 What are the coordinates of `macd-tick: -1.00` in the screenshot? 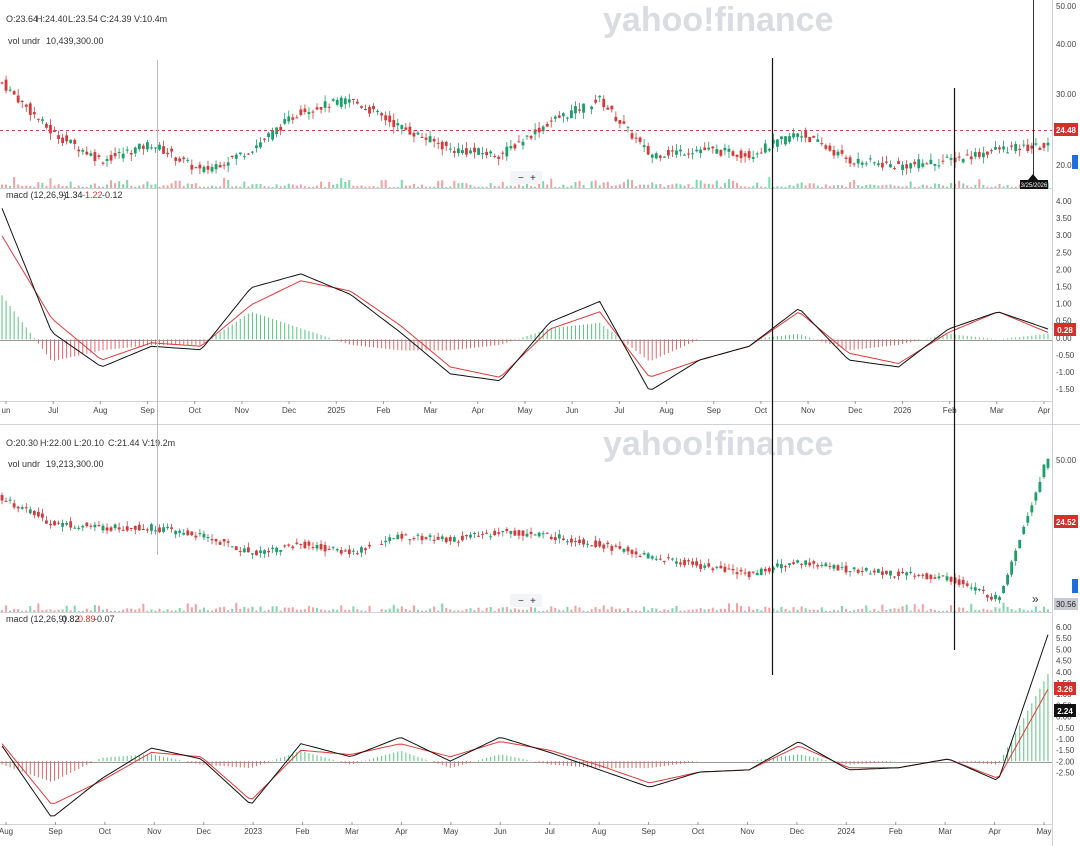 It's located at (1065, 739).